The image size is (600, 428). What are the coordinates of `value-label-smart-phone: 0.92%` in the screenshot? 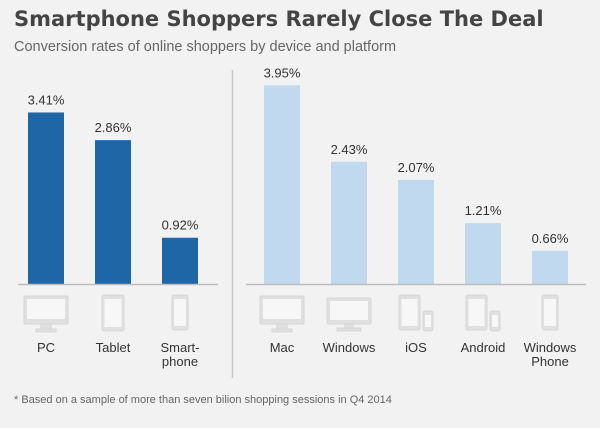 It's located at (180, 225).